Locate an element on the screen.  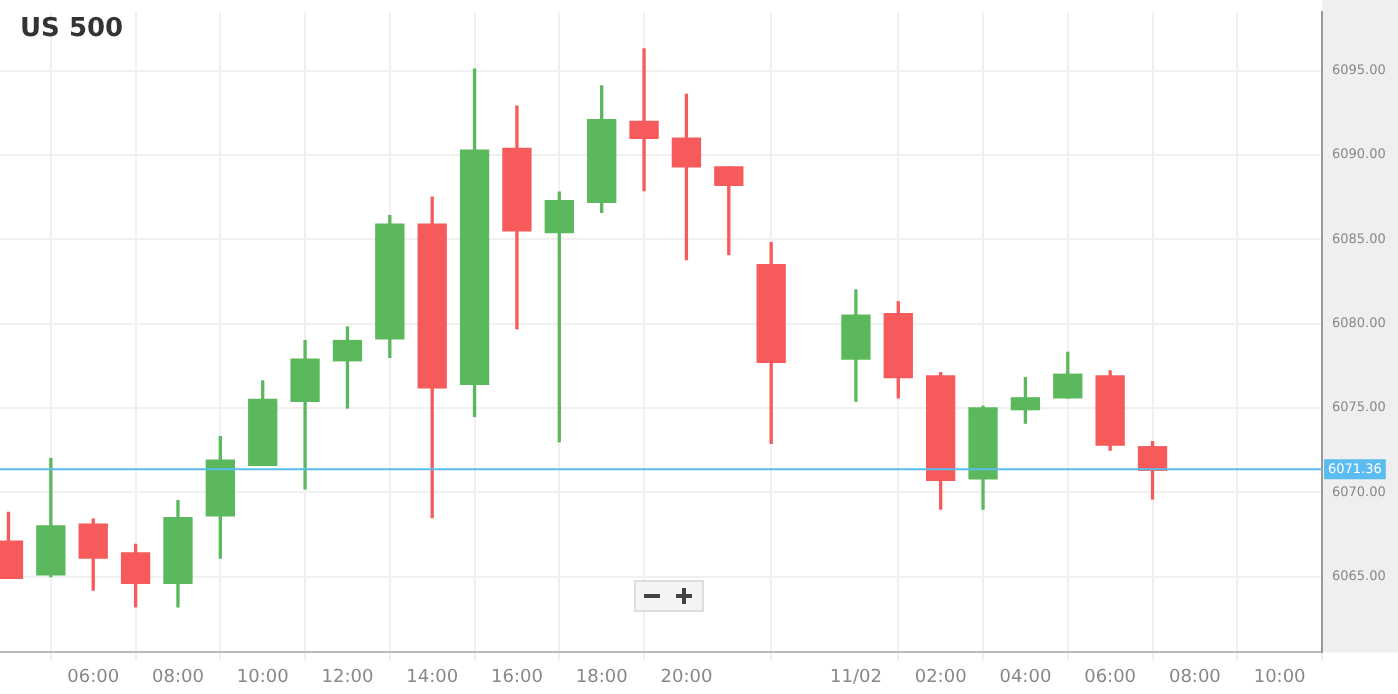
x-tick-label: 18:00 is located at coordinates (602, 677).